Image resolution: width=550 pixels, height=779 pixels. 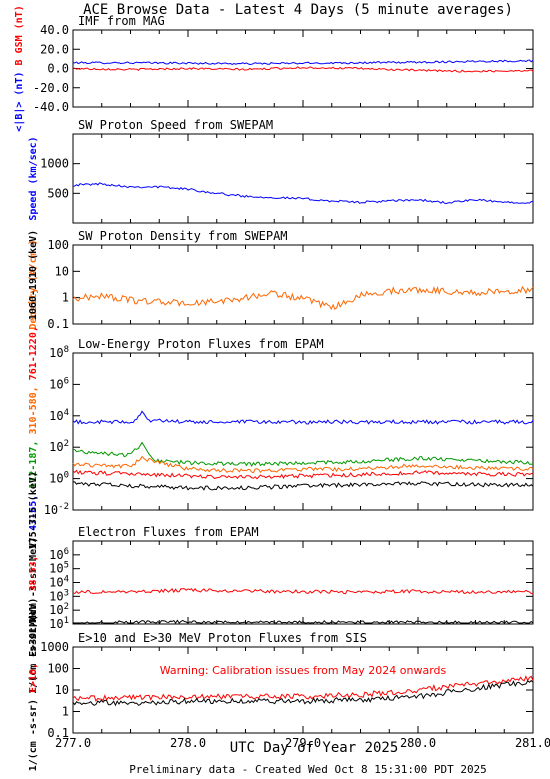 I want to click on y-label-part: <|B|> (nT), so click(x=19, y=102).